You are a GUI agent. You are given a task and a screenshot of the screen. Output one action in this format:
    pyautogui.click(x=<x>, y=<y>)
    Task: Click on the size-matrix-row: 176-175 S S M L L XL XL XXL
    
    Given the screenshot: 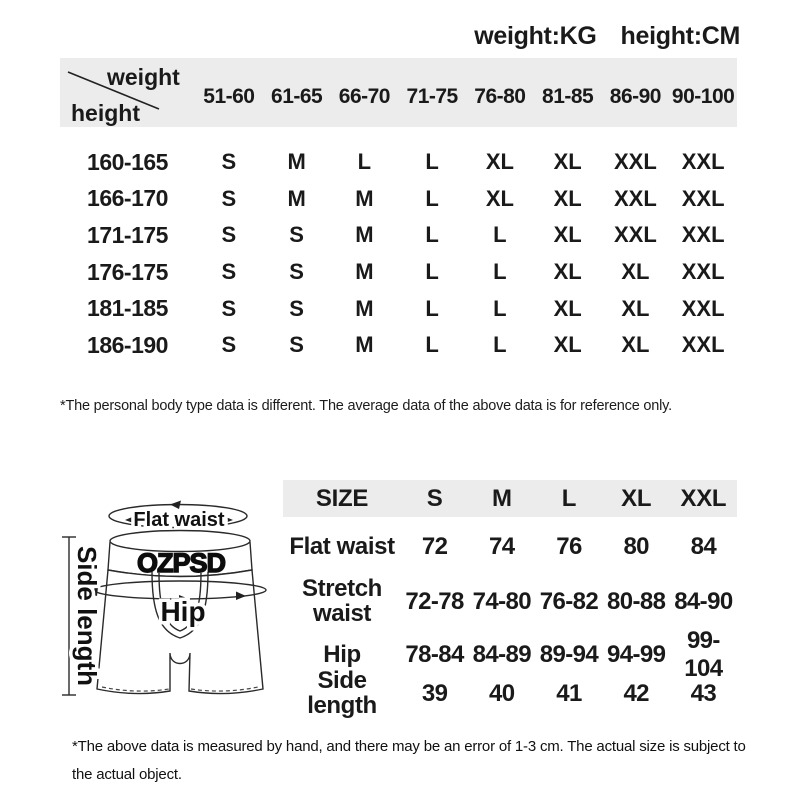 What is the action you would take?
    pyautogui.click(x=398, y=272)
    